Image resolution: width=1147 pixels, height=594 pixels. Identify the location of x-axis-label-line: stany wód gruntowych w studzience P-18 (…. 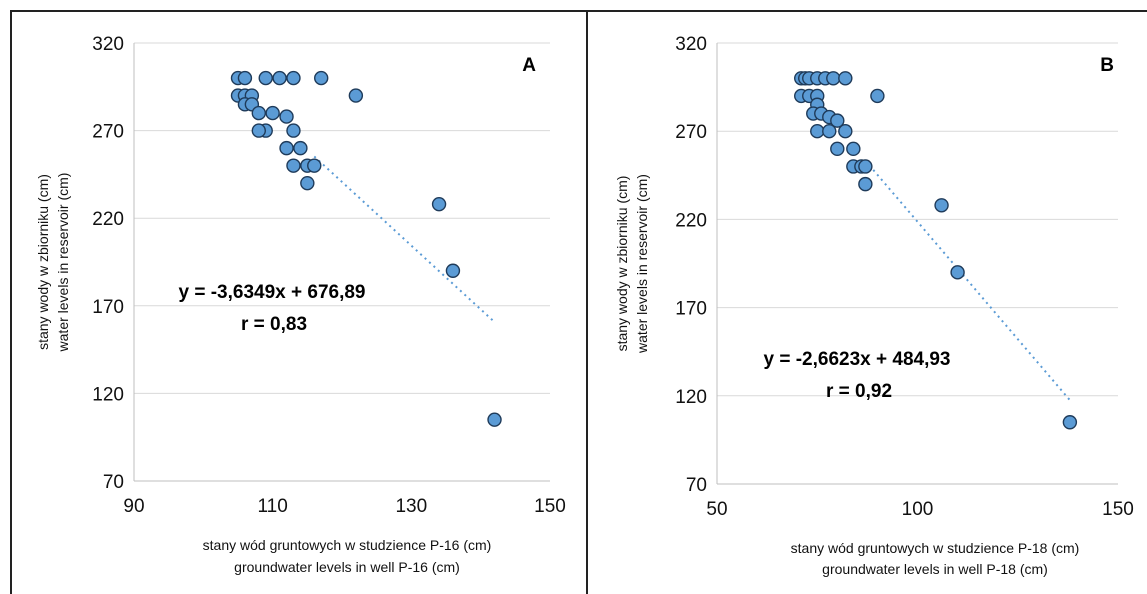
(935, 548).